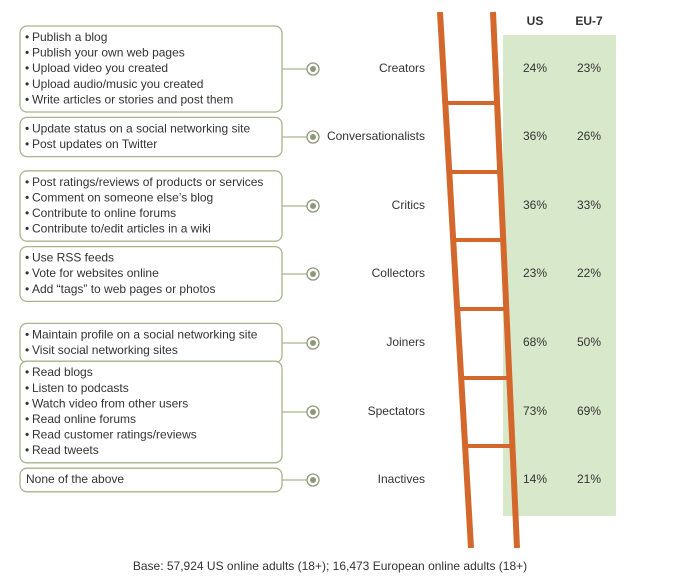 The image size is (684, 582). Describe the element at coordinates (110, 403) in the screenshot. I see `activity: Watch video from other users` at that location.